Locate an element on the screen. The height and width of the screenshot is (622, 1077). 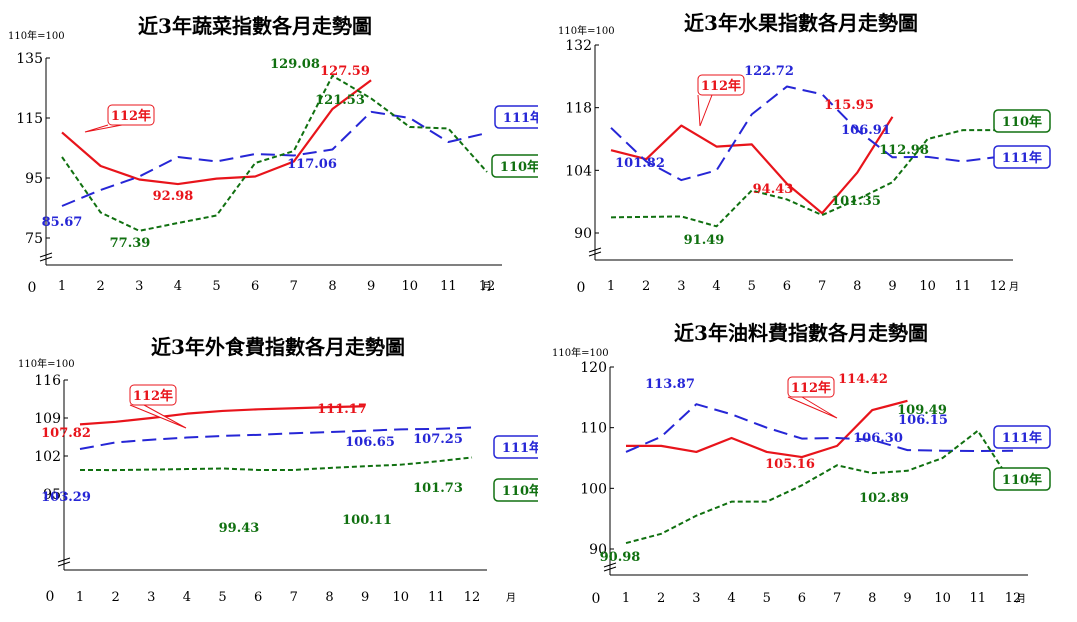
callout-112: 112年 is located at coordinates (812, 397).